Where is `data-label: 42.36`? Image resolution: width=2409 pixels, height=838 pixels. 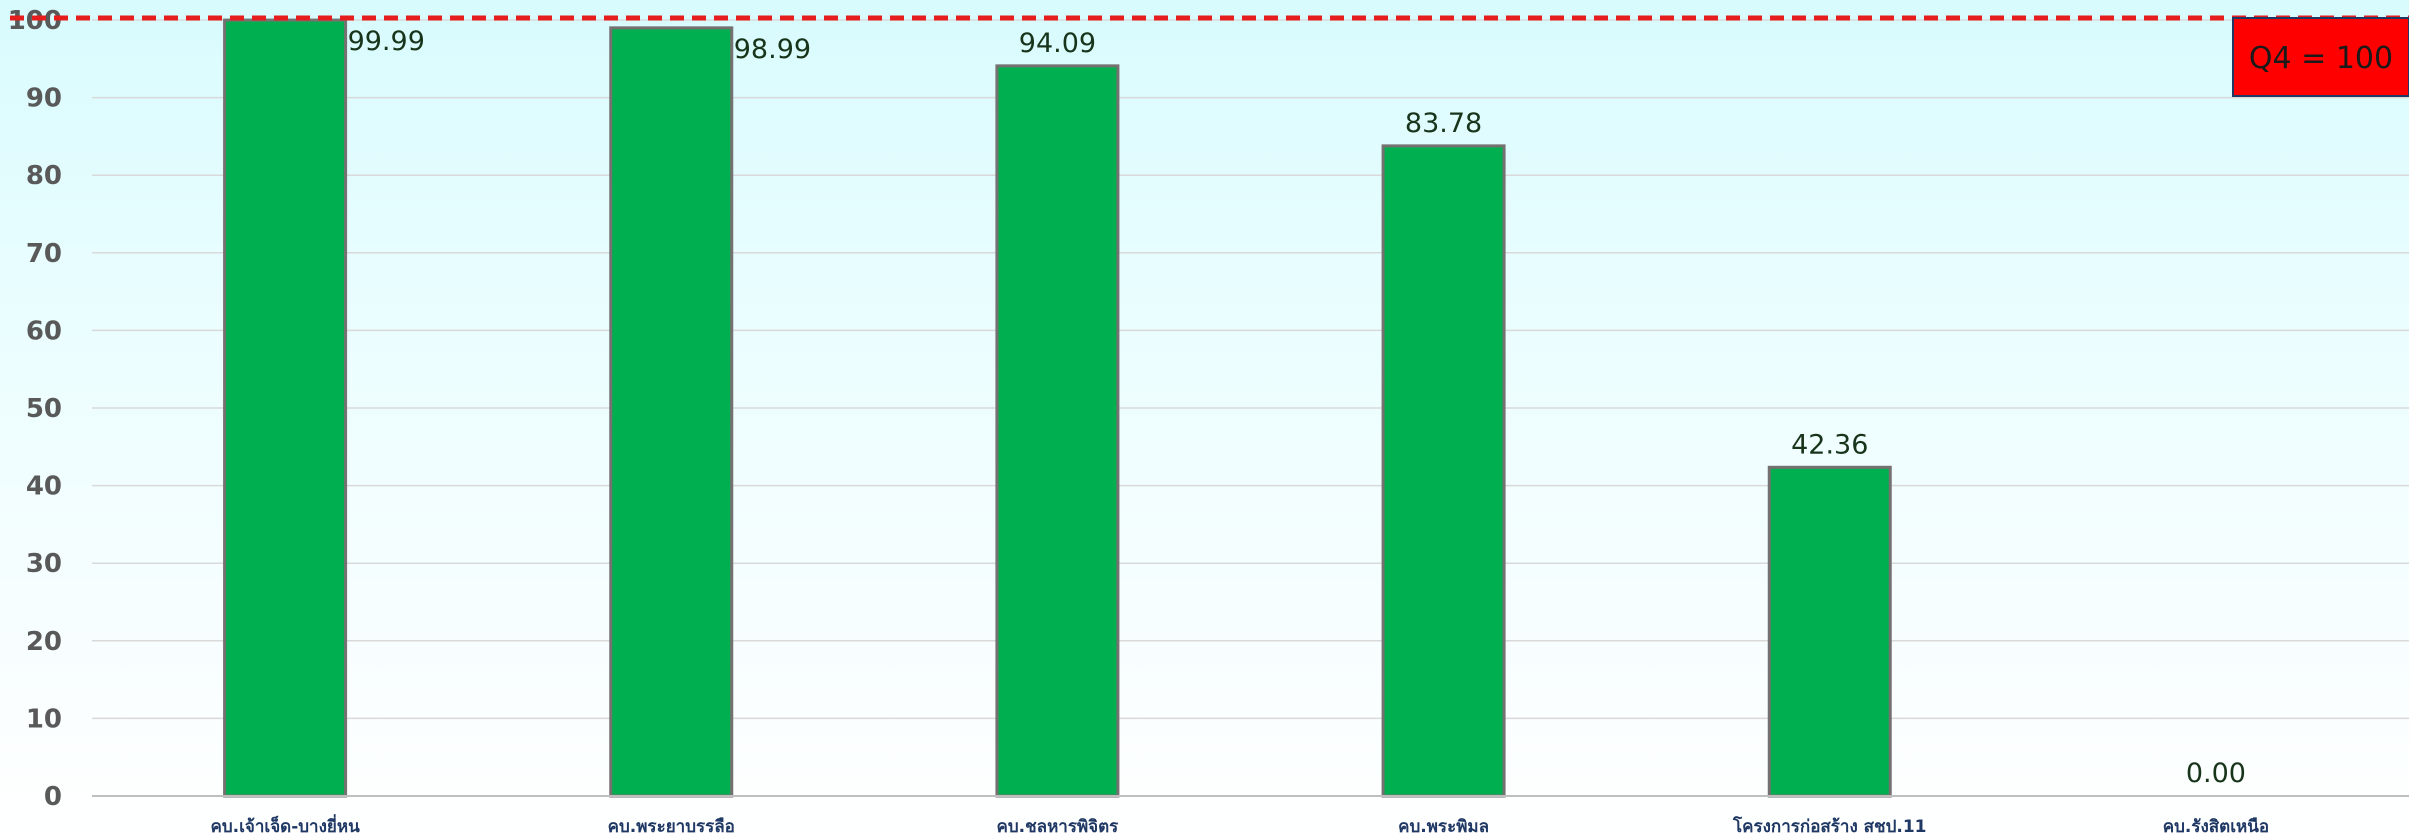
data-label: 42.36 is located at coordinates (1829, 444).